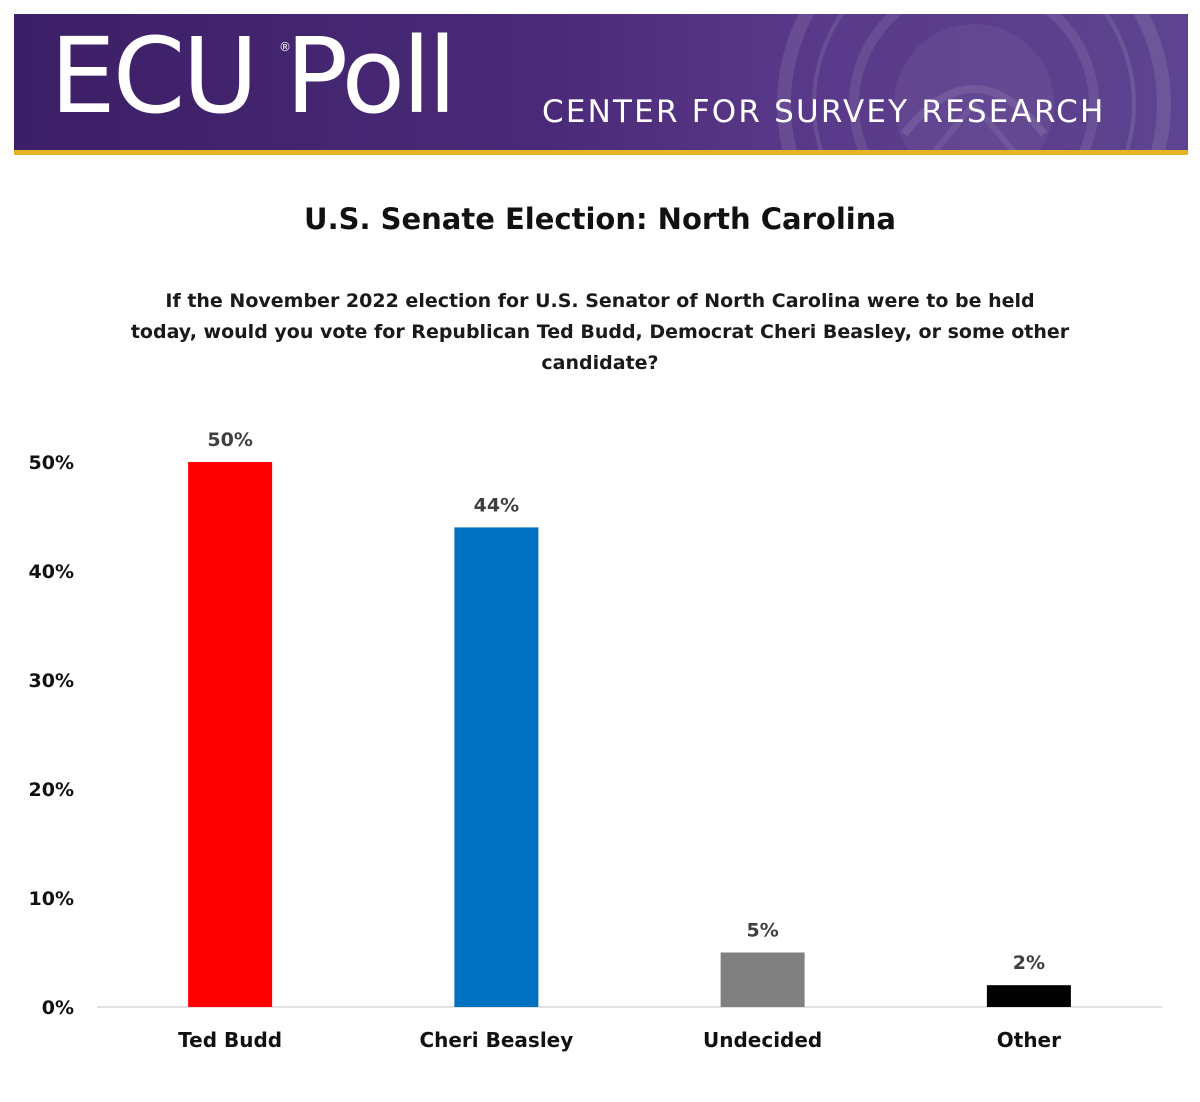 The image size is (1200, 1102). Describe the element at coordinates (762, 1040) in the screenshot. I see `x-tick-label: Undecided` at that location.